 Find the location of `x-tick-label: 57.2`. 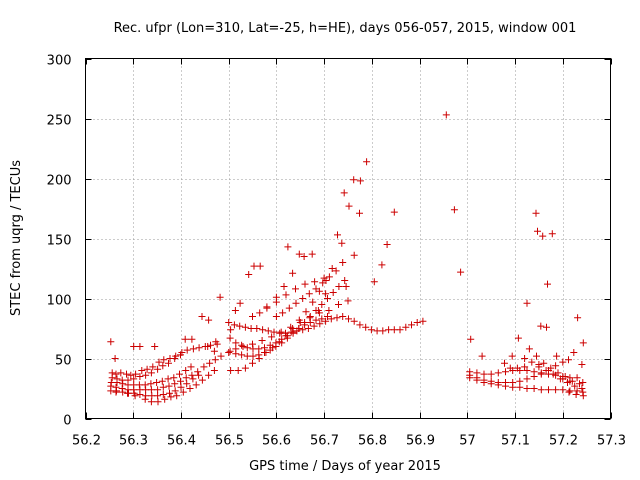

x-tick-label: 57.2 is located at coordinates (563, 441).